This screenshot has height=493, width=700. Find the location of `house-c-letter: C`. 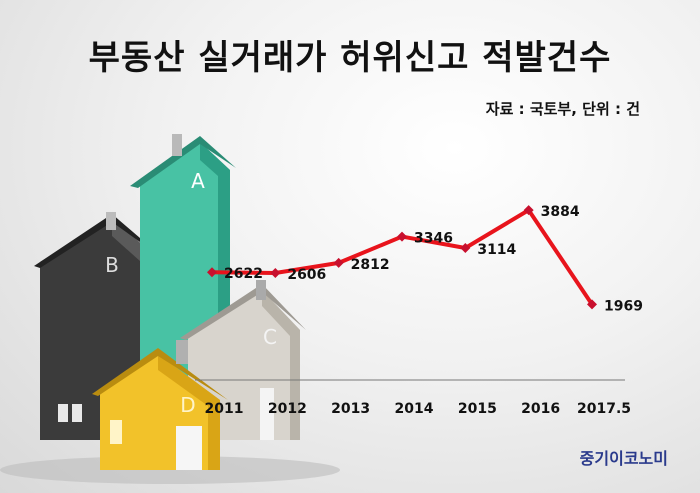

house-c-letter: C is located at coordinates (270, 337).